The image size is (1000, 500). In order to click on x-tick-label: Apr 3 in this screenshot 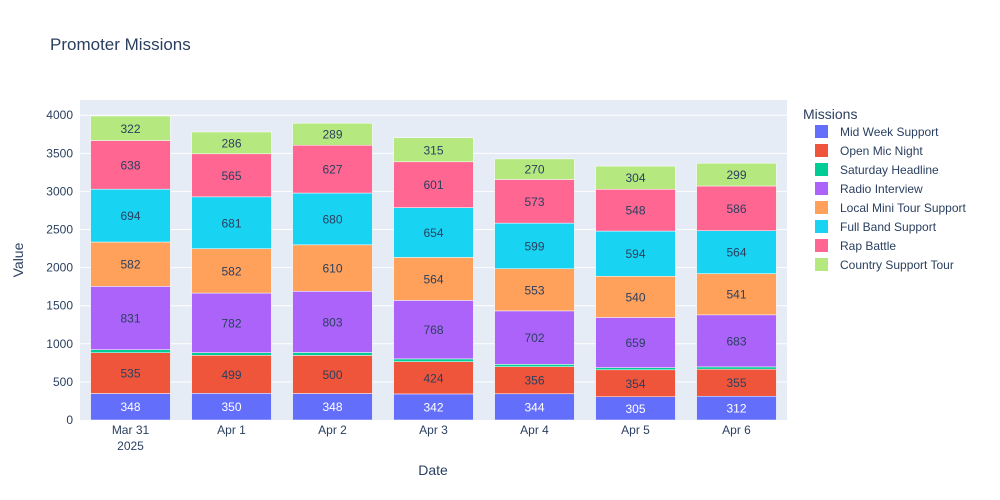, I will do `click(433, 430)`.